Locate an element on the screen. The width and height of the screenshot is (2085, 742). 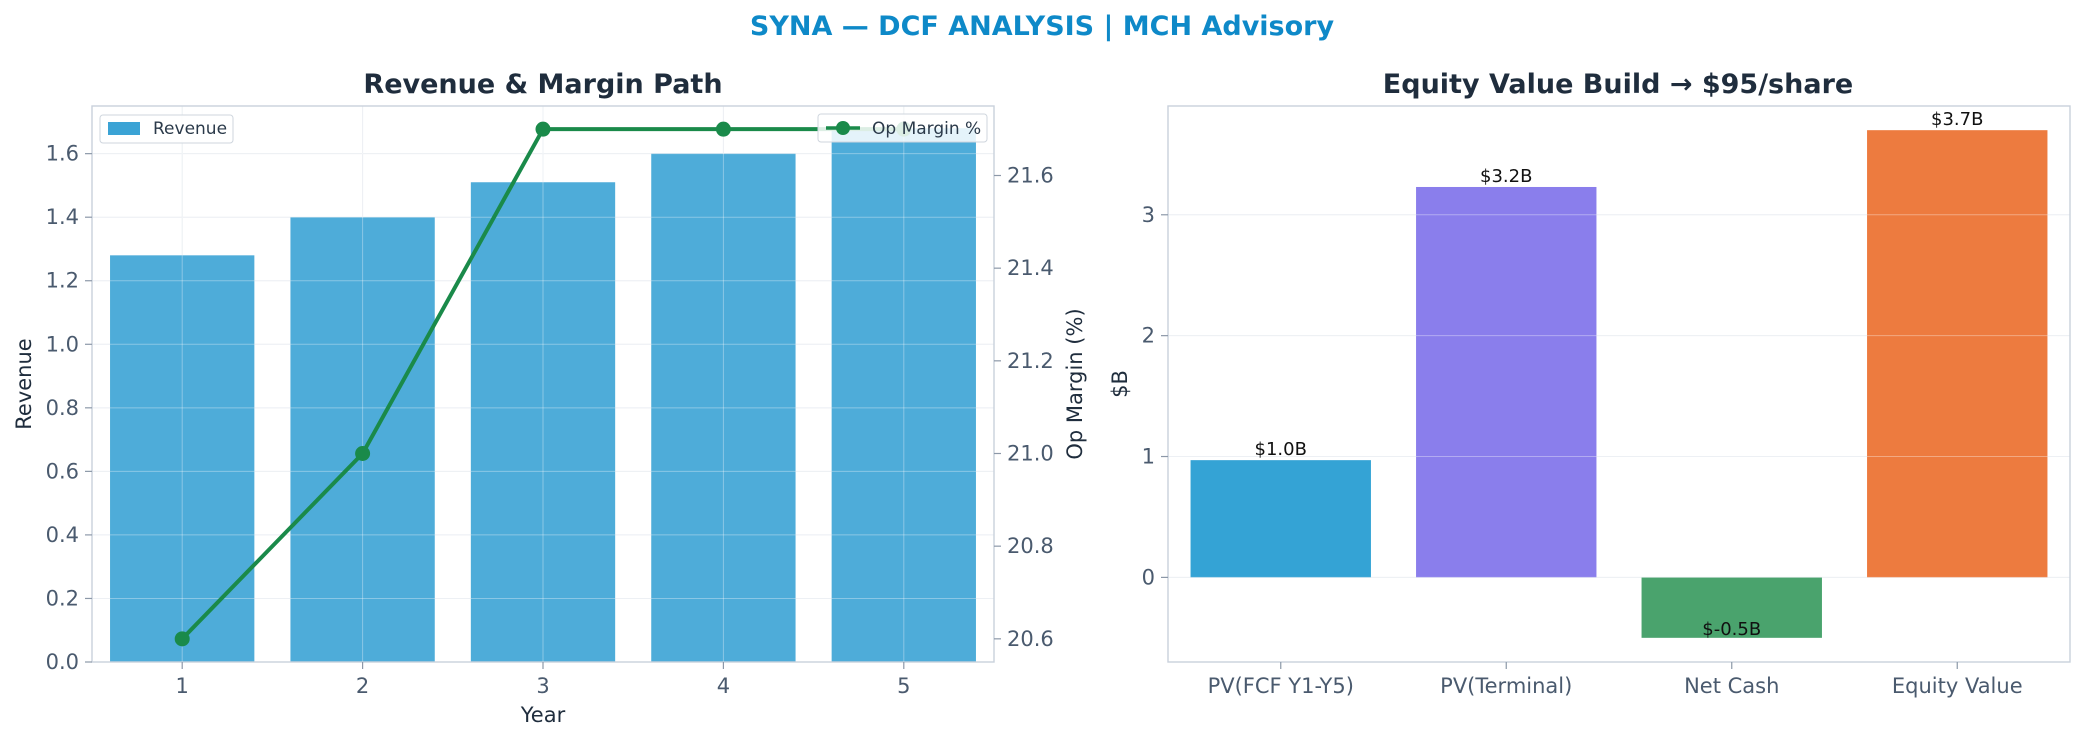
legend-revenue-label: Revenue is located at coordinates (190, 129).